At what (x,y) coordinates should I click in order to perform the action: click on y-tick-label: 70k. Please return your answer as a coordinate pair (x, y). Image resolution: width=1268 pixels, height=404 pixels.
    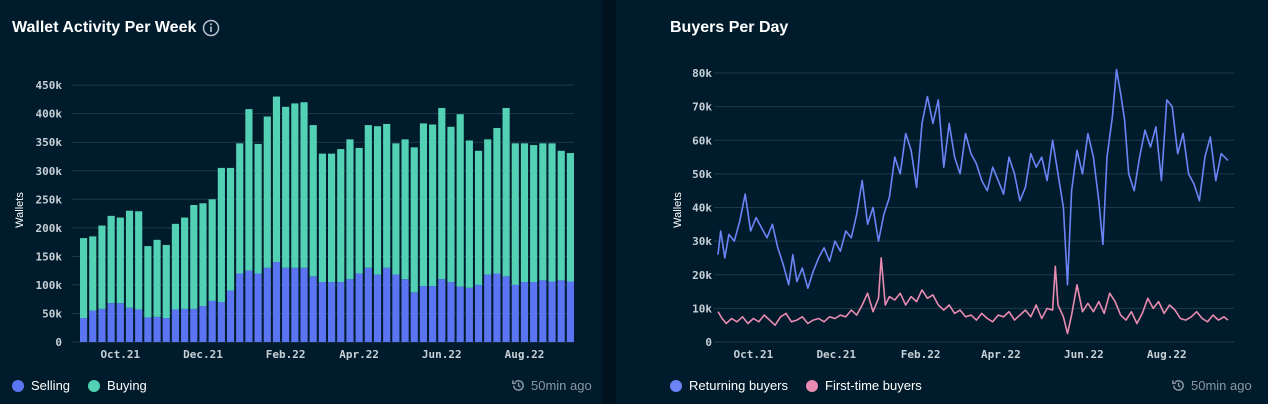
    Looking at the image, I should click on (702, 107).